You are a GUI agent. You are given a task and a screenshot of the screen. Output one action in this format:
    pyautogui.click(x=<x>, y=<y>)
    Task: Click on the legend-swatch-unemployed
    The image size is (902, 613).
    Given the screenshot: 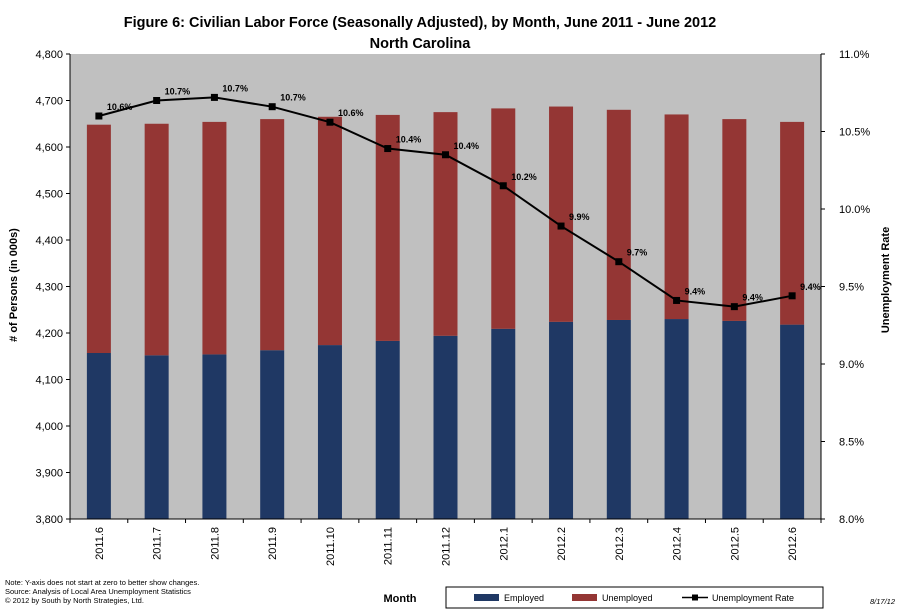 What is the action you would take?
    pyautogui.click(x=584, y=597)
    